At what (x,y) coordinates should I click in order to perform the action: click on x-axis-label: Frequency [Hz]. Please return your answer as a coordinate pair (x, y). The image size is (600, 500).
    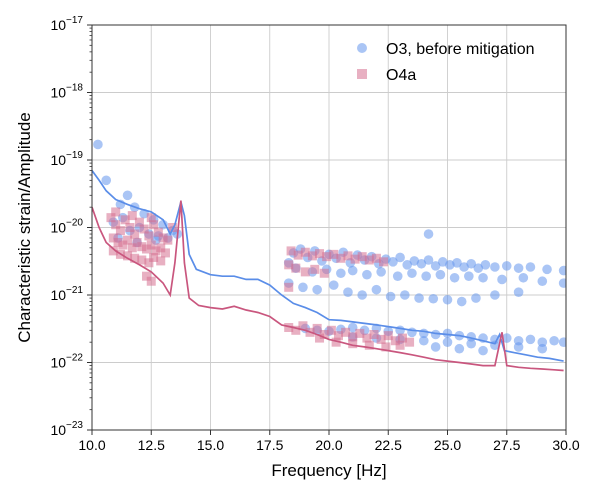
    Looking at the image, I should click on (328, 470).